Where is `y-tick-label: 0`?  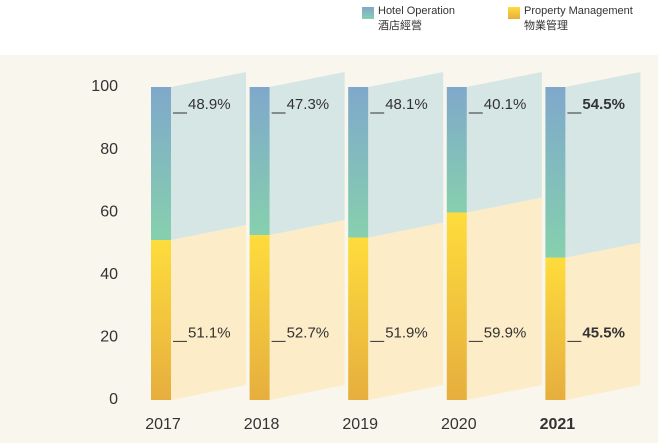 y-tick-label: 0 is located at coordinates (113, 399).